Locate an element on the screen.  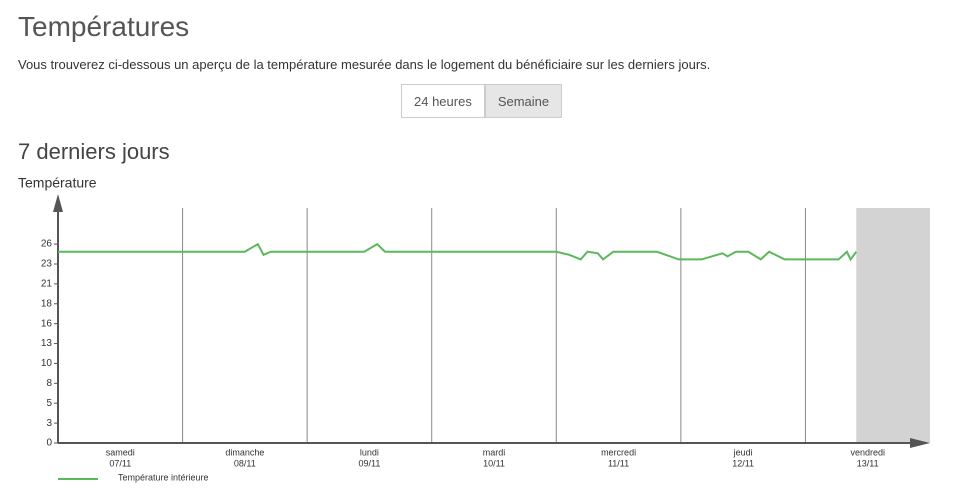
y-tick-label: 18 is located at coordinates (47, 303).